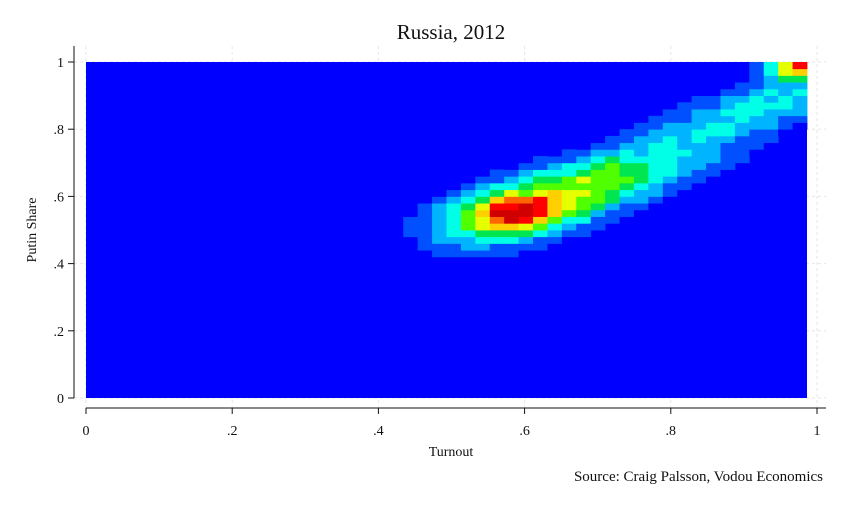 This screenshot has width=845, height=507. Describe the element at coordinates (452, 423) in the screenshot. I see `x-axis-ticks: 0 .2 .4 .6 .8 1` at that location.